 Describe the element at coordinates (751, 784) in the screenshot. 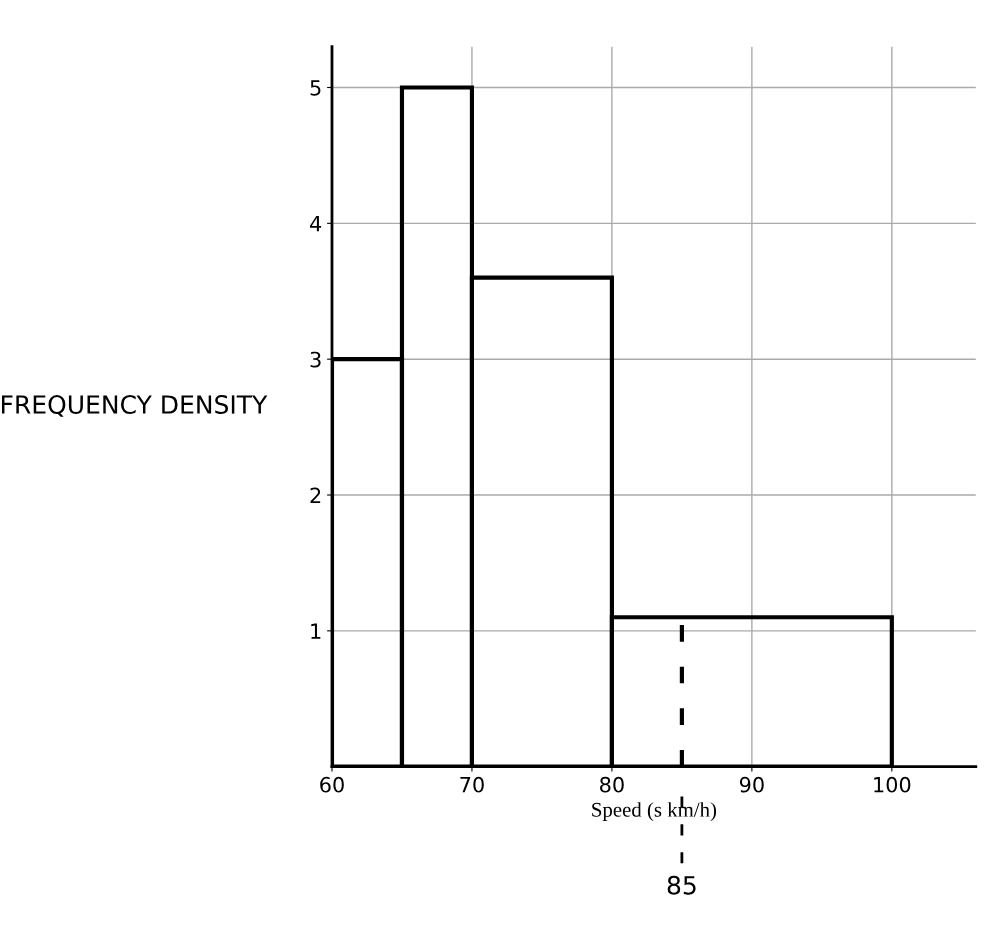

I see `x-tick-label: 90` at that location.